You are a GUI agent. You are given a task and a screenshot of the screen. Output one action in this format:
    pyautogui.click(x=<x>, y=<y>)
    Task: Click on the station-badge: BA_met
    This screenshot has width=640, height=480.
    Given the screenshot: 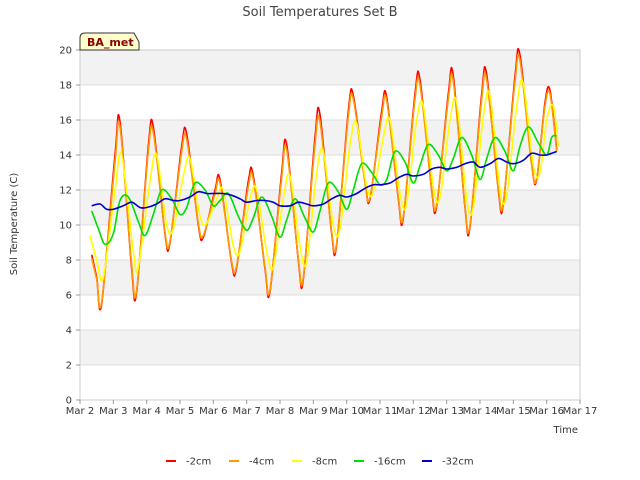 What is the action you would take?
    pyautogui.click(x=109, y=41)
    